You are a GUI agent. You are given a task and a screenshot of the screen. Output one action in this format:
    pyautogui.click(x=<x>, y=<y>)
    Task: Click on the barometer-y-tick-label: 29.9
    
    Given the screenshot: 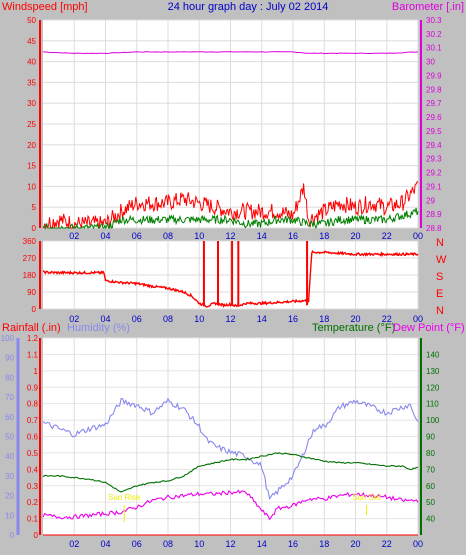 What is the action you would take?
    pyautogui.click(x=434, y=75)
    